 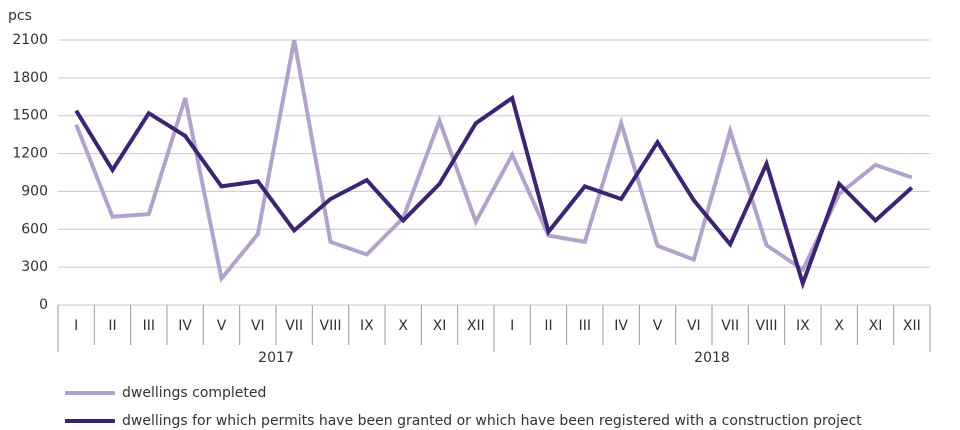 I want to click on y-tick-label: 1500, so click(x=30, y=116).